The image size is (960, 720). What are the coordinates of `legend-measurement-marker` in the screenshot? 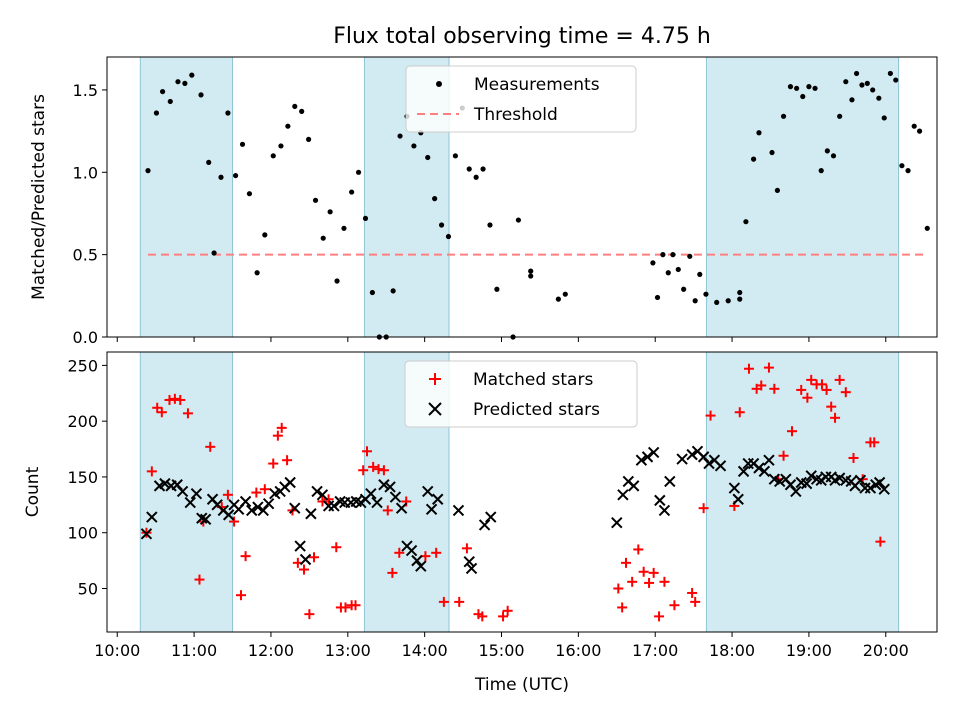 It's located at (439, 84).